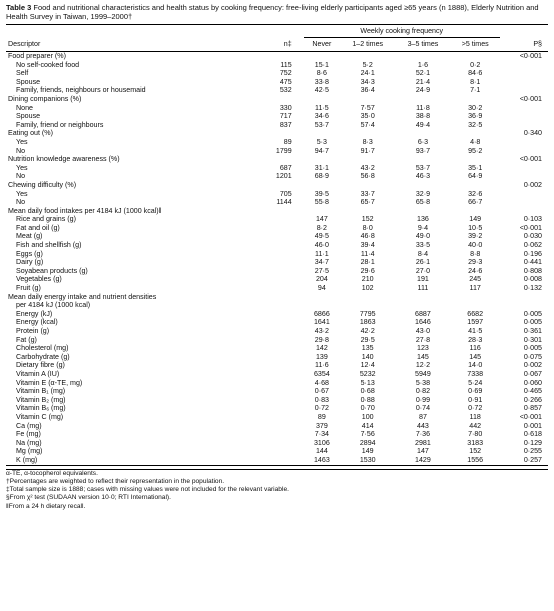 The height and width of the screenshot is (611, 554). Describe the element at coordinates (423, 141) in the screenshot. I see `cell-3-5-times: 6·3` at that location.